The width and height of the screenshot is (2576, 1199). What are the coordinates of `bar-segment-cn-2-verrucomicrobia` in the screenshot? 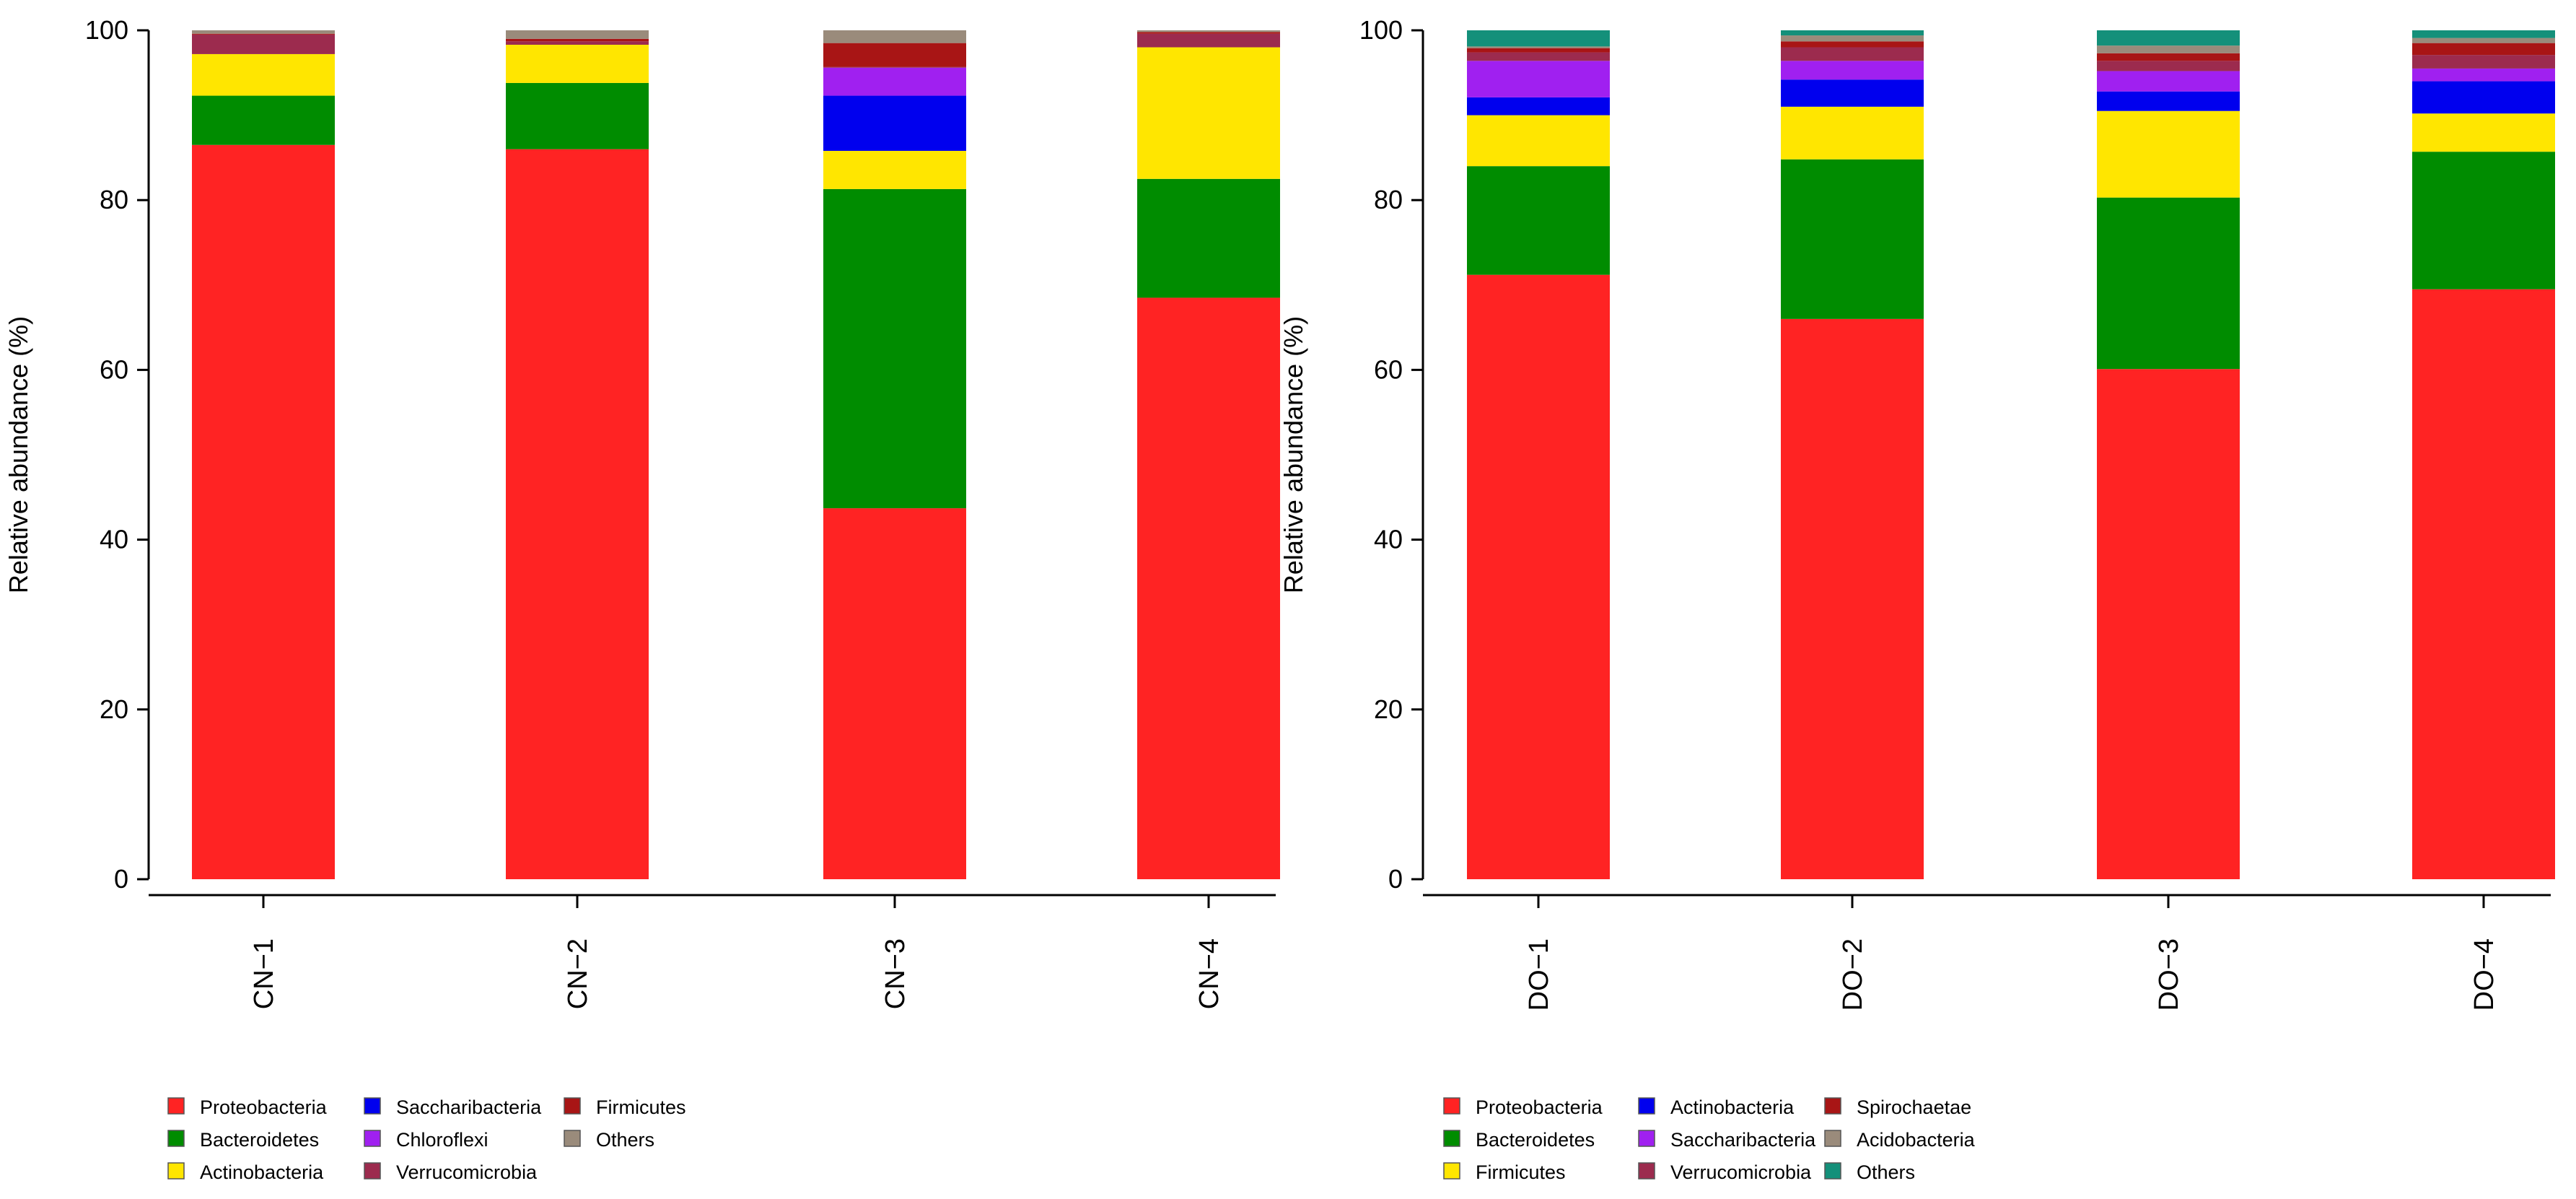 It's located at (577, 43).